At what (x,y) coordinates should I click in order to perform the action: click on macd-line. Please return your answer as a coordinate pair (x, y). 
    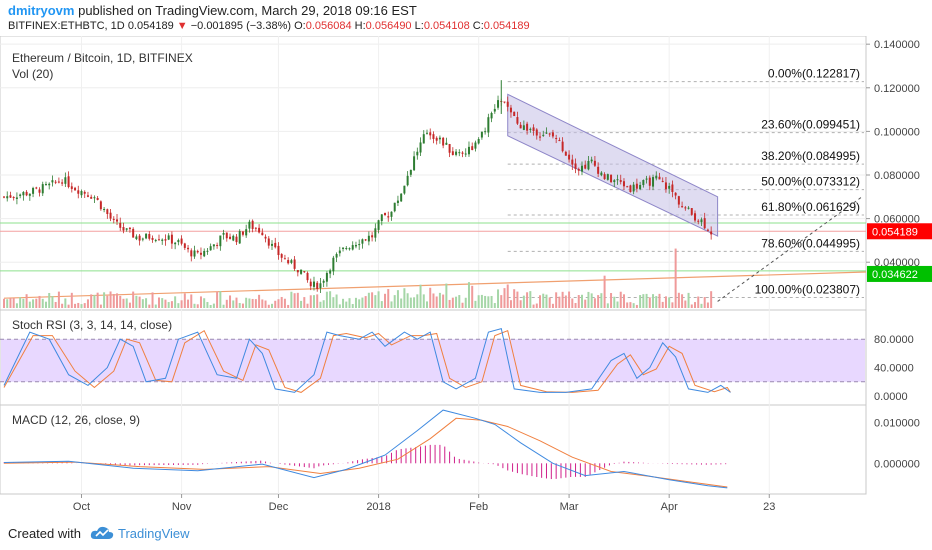
    Looking at the image, I should click on (365, 449).